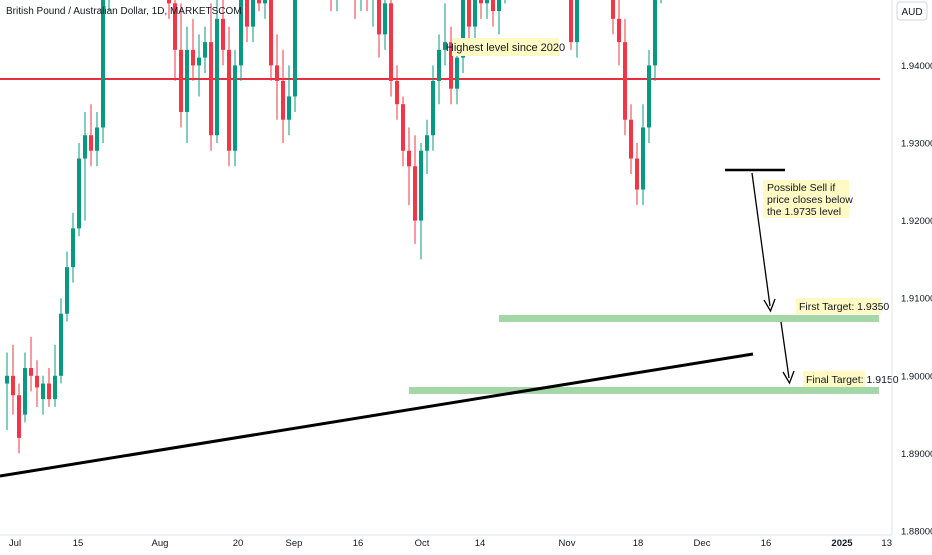 This screenshot has width=932, height=555. I want to click on currency-button: AUD, so click(912, 11).